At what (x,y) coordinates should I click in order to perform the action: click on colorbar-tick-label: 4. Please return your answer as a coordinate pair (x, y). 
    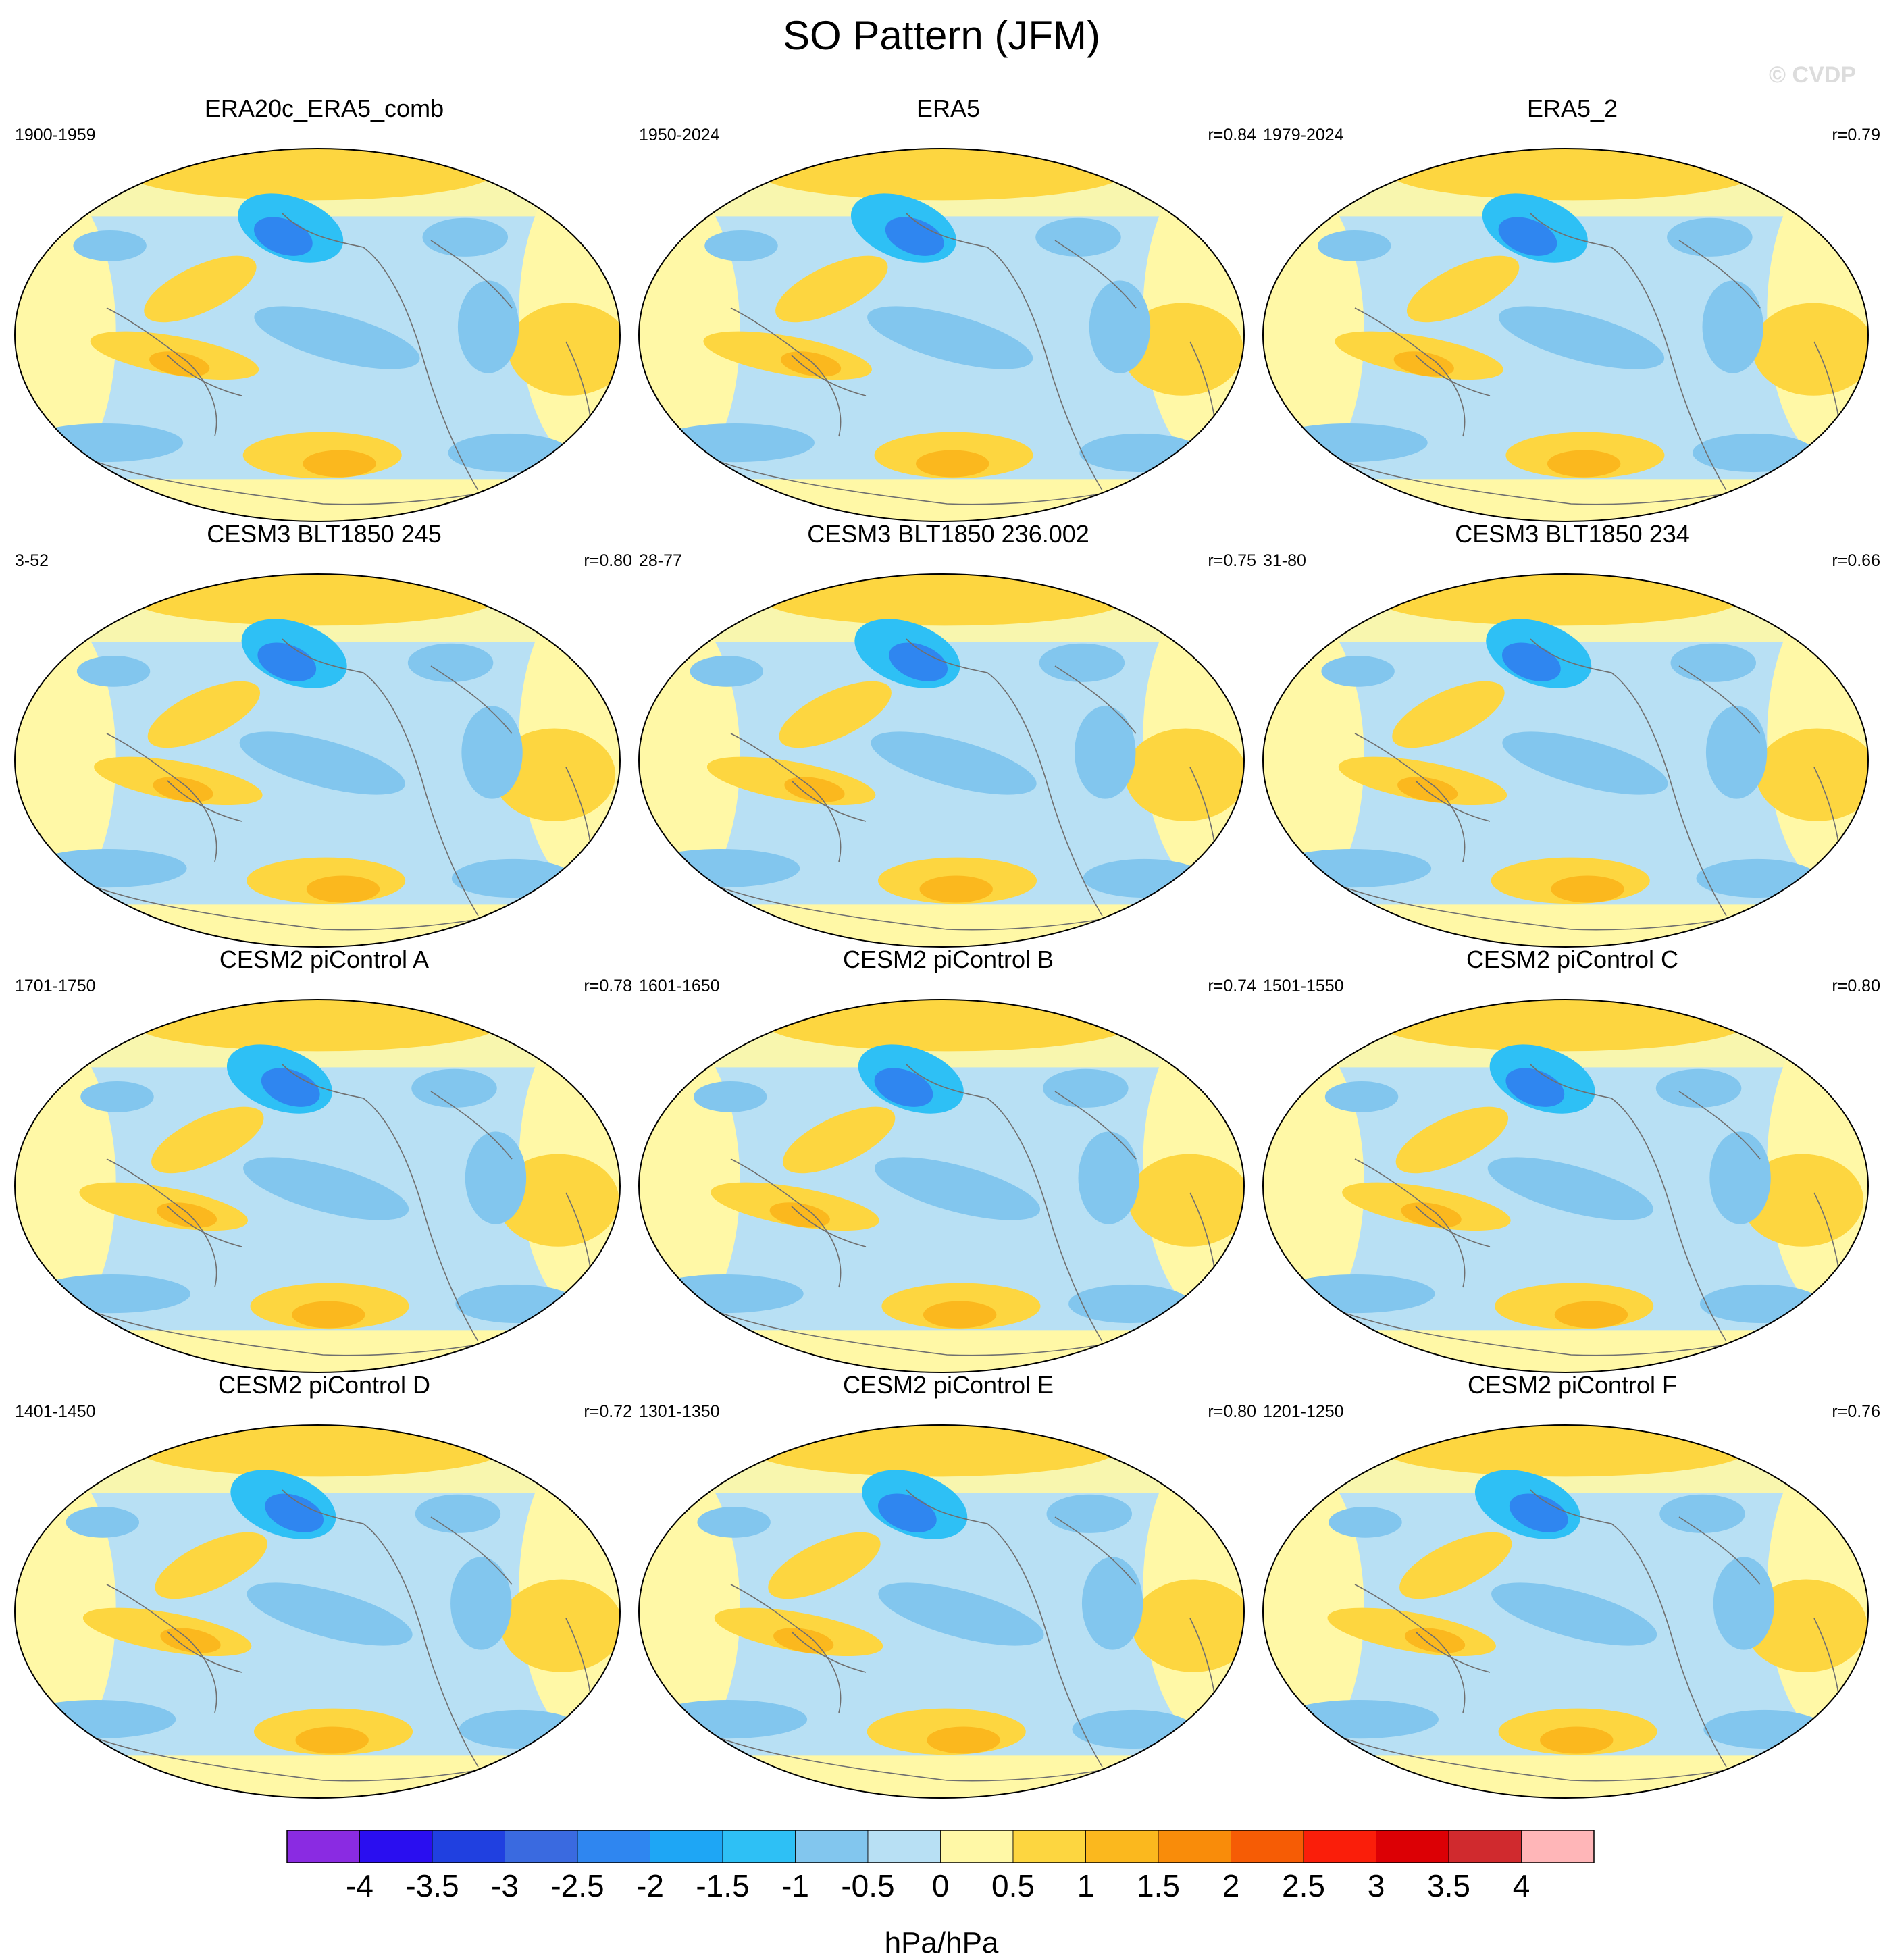
    Looking at the image, I should click on (1521, 1885).